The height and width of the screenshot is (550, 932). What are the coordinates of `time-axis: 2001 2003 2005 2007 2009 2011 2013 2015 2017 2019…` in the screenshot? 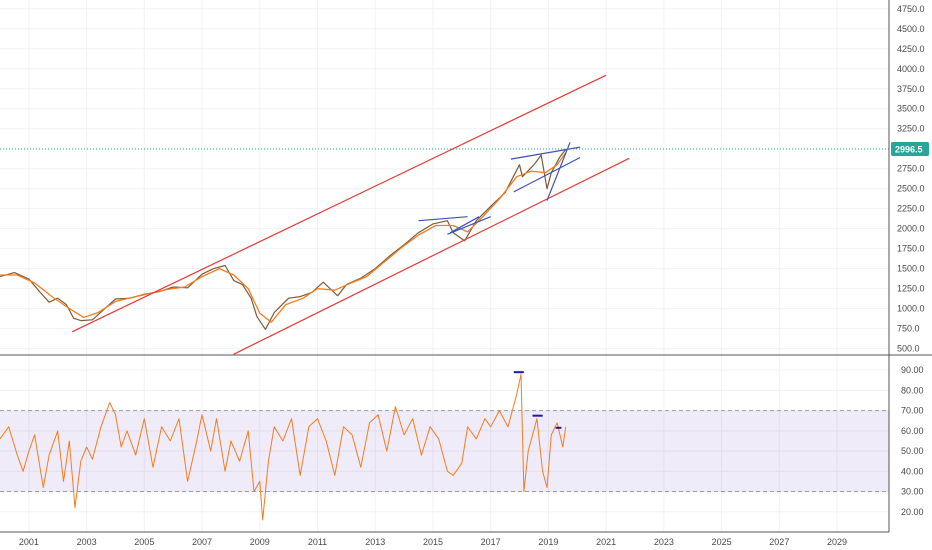 It's located at (433, 542).